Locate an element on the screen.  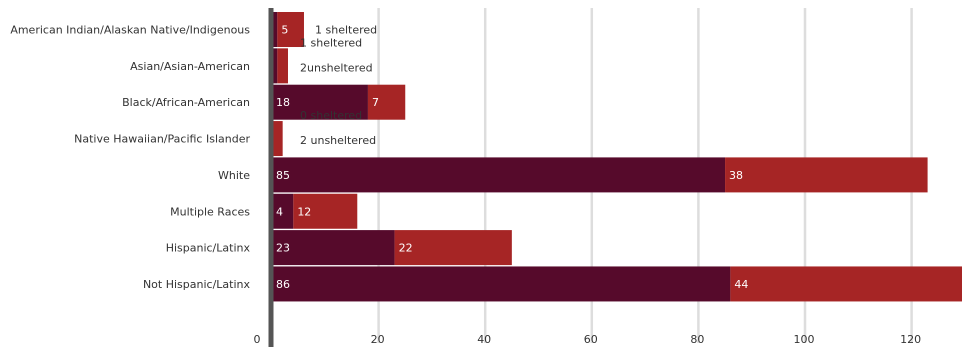
data-label-american-indian-alaskan-native-indigenous-series-1: 5 is located at coordinates (284, 30).